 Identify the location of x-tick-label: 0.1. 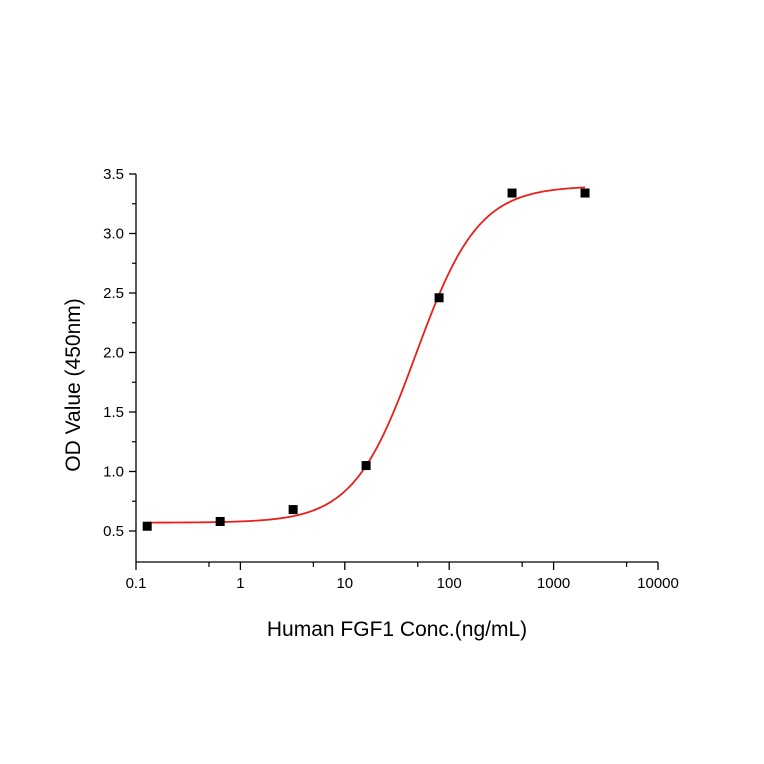
(136, 583).